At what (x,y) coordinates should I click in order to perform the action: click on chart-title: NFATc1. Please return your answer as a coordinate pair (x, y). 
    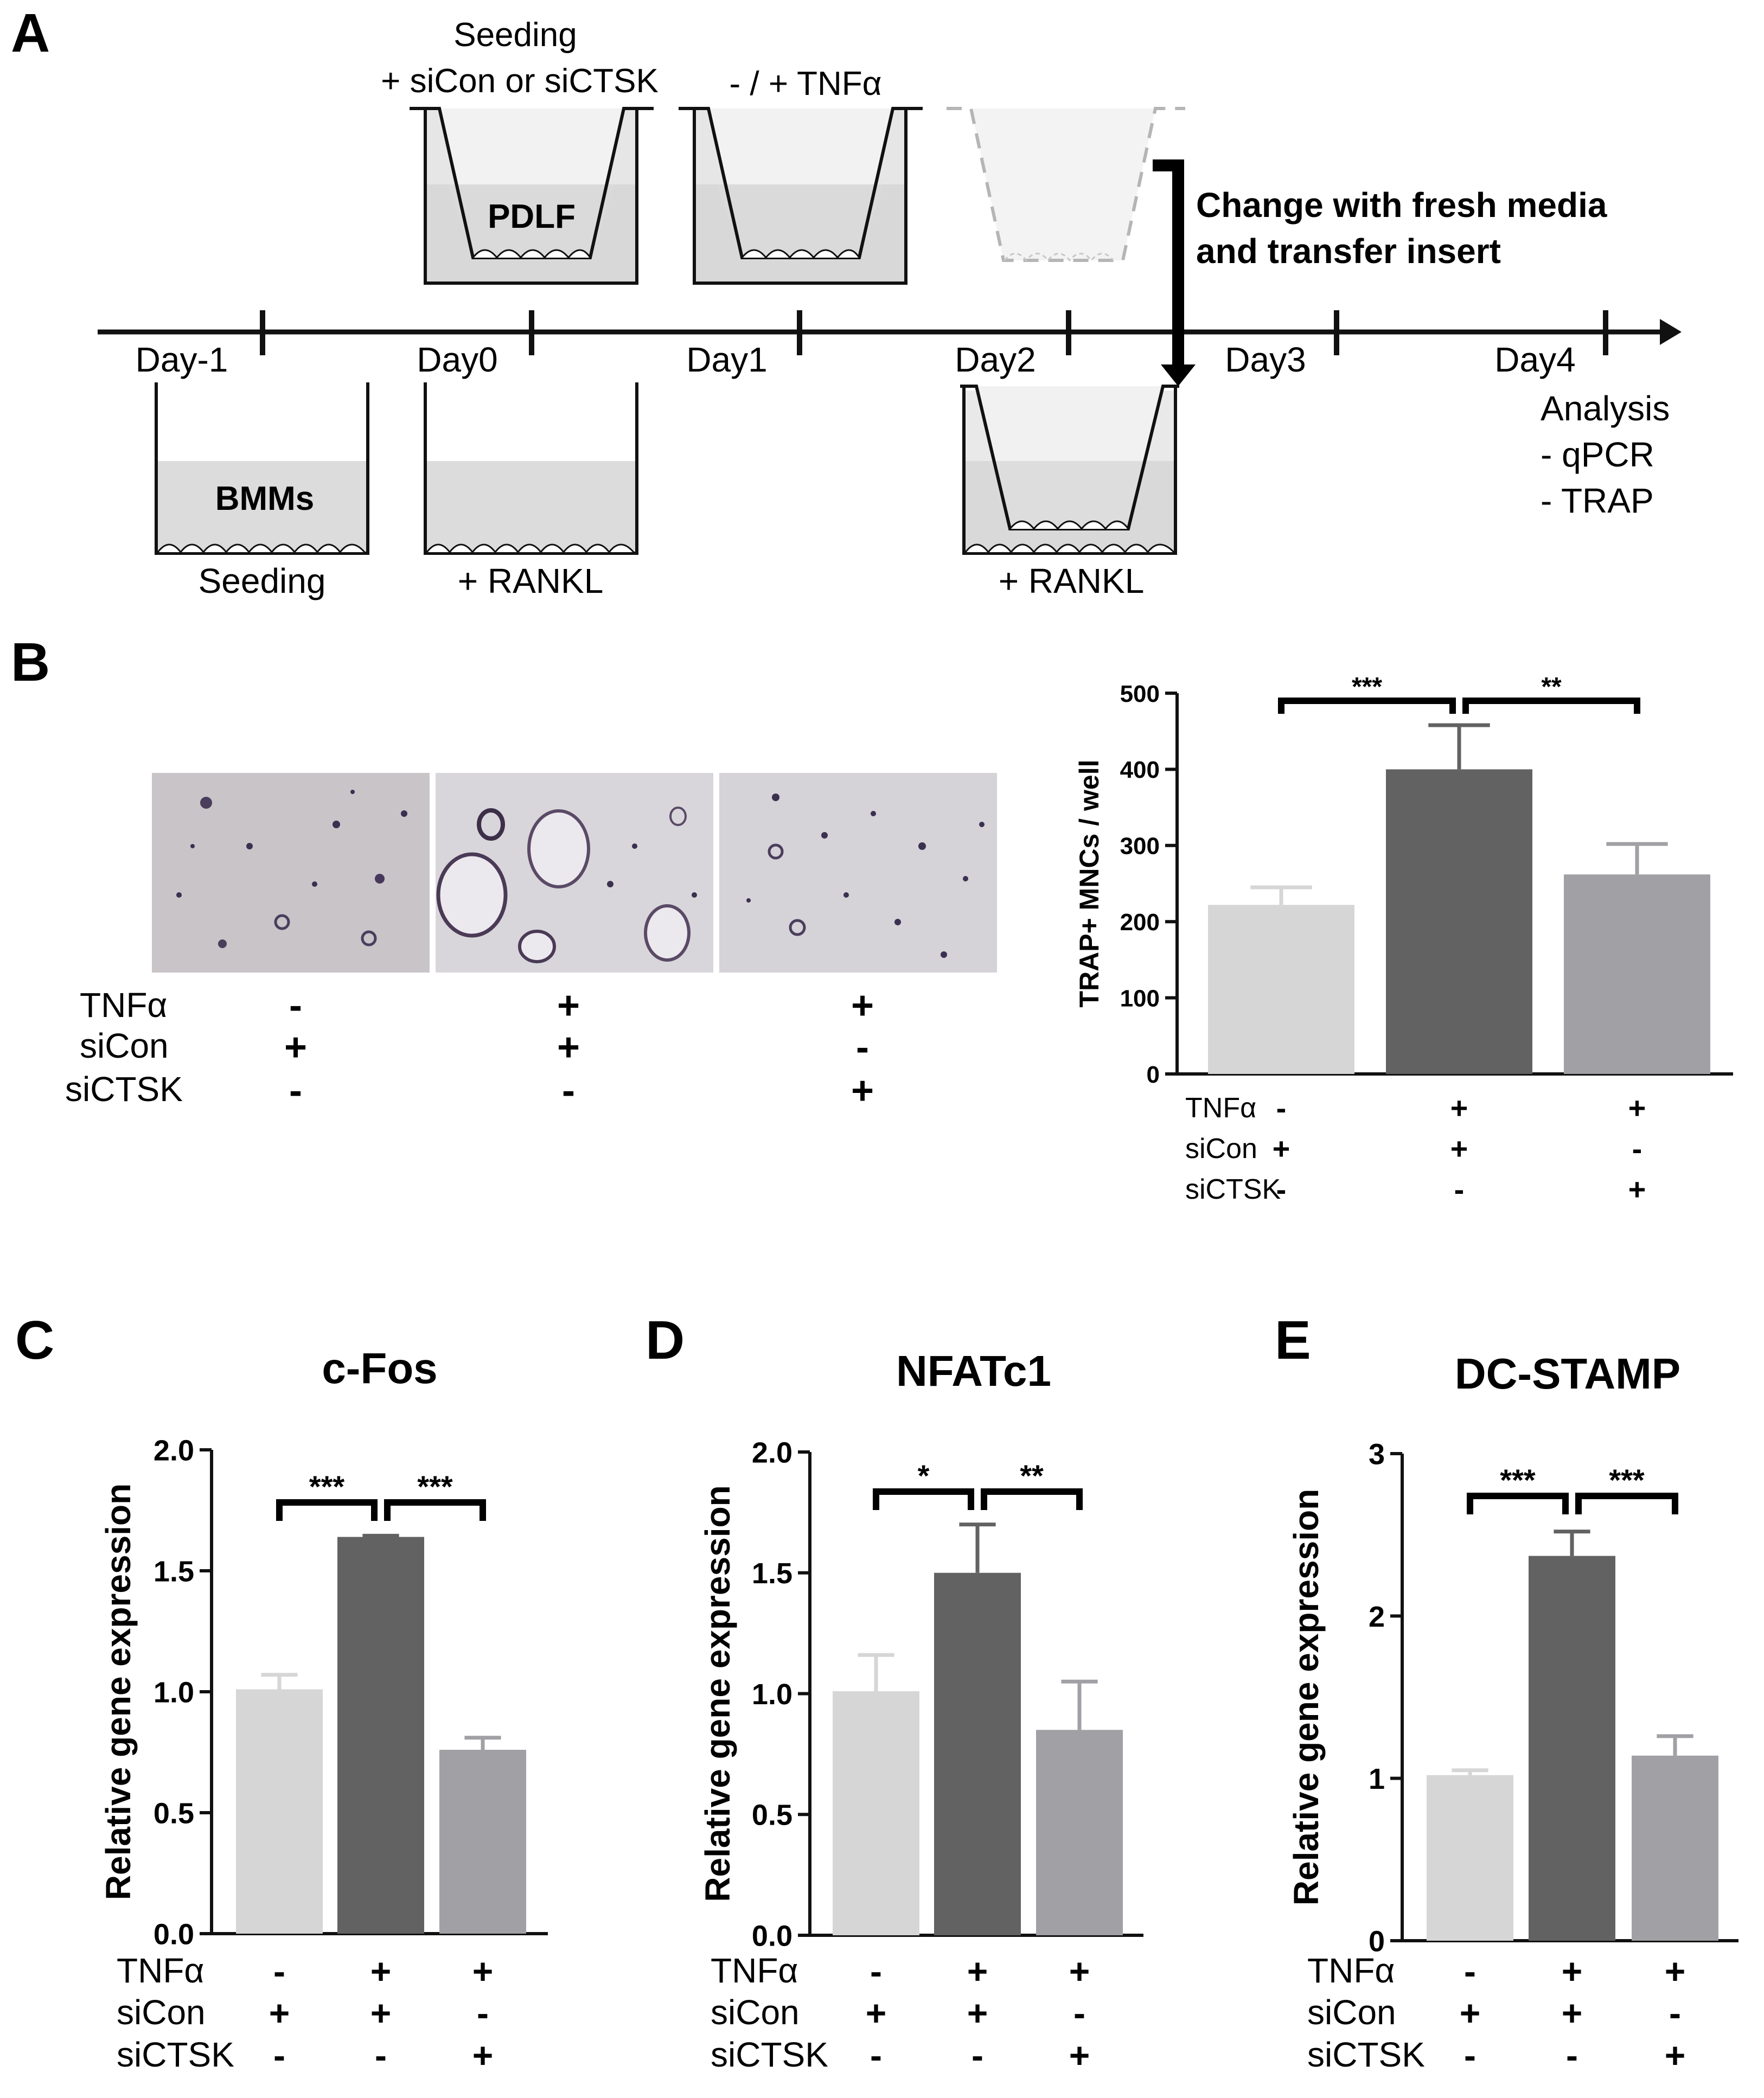
    Looking at the image, I should click on (973, 1371).